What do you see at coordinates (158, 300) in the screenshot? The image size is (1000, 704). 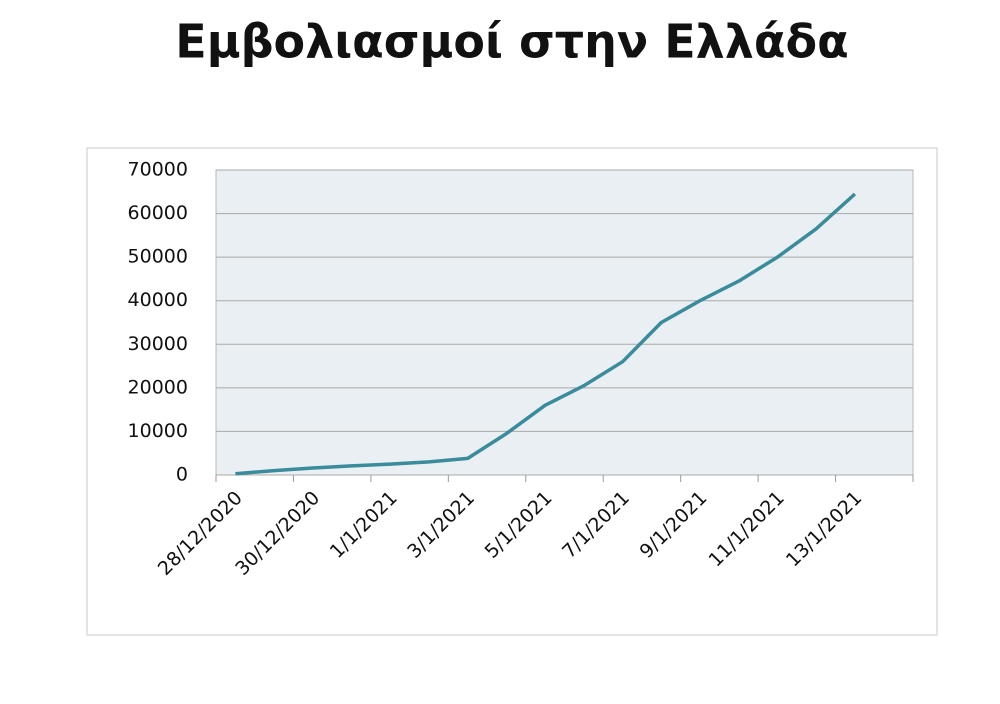 I see `y-tick-label: 40000` at bounding box center [158, 300].